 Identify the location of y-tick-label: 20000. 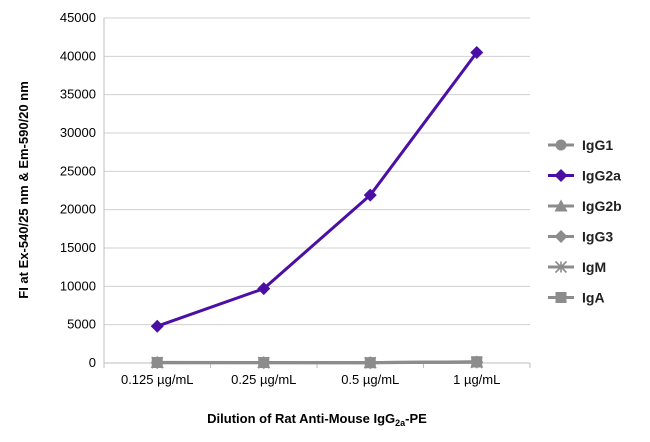
(78, 209).